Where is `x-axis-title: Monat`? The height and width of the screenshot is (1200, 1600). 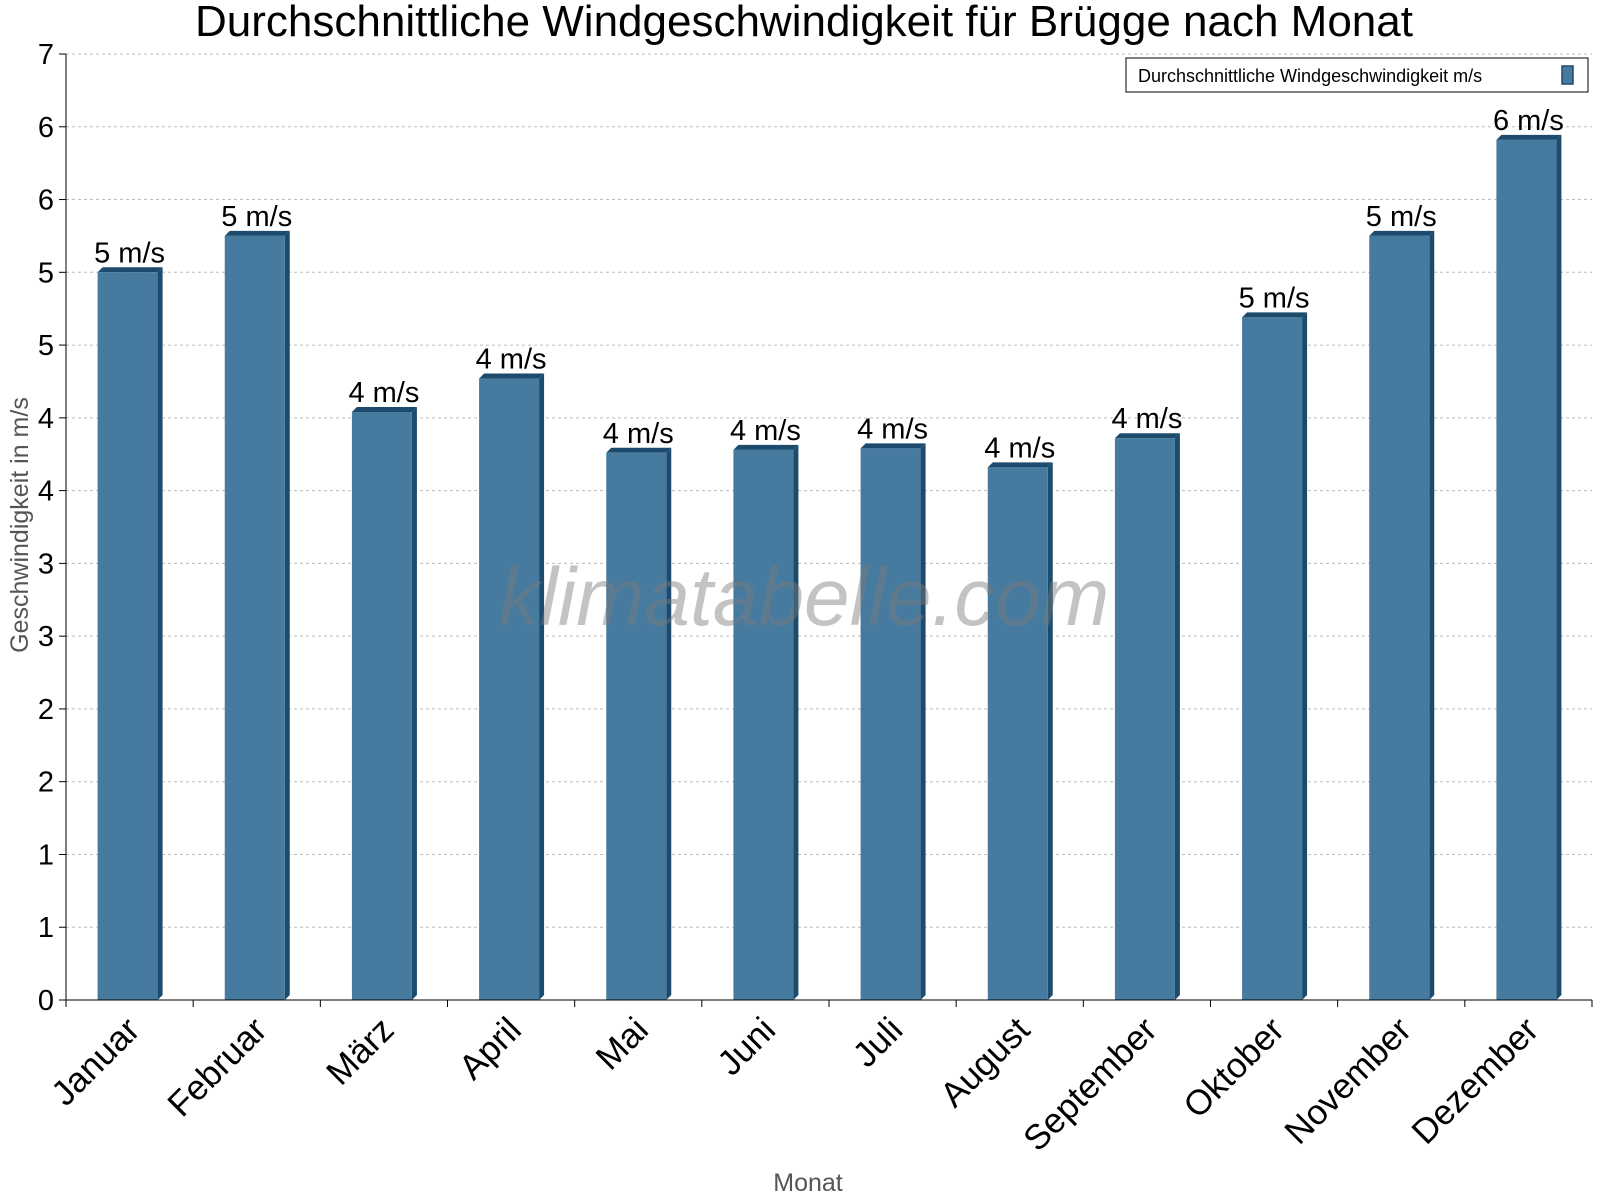 x-axis-title: Monat is located at coordinates (808, 1183).